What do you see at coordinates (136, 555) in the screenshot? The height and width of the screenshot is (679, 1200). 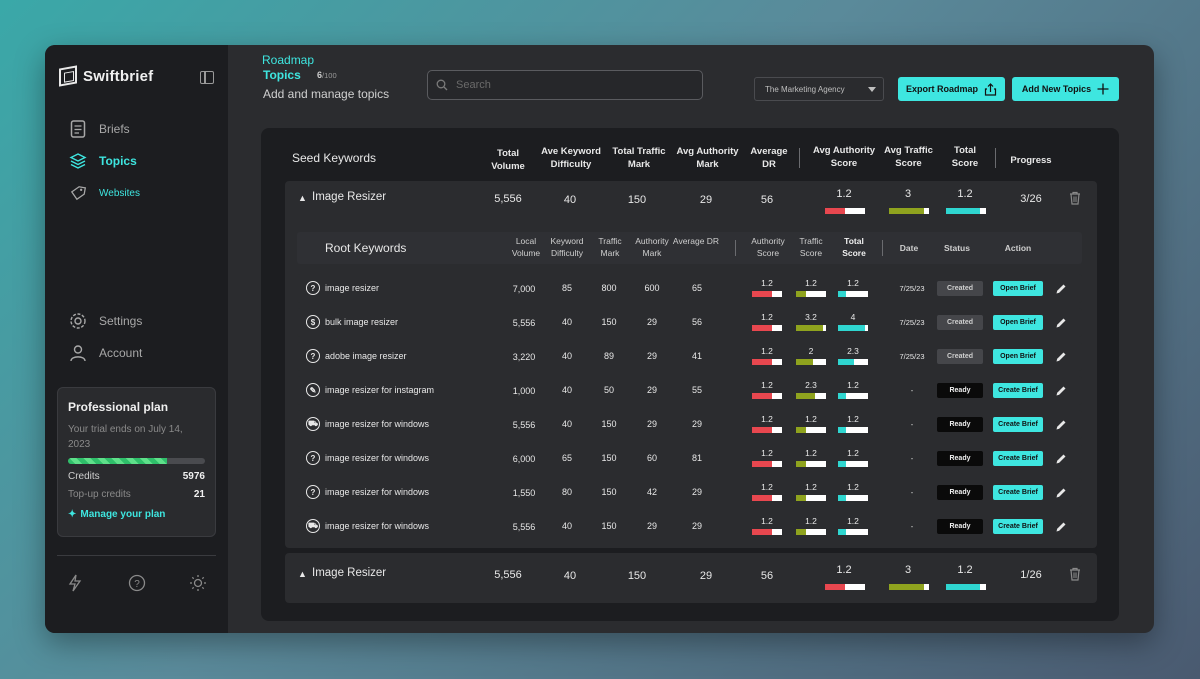 I see `sidebar-divider` at bounding box center [136, 555].